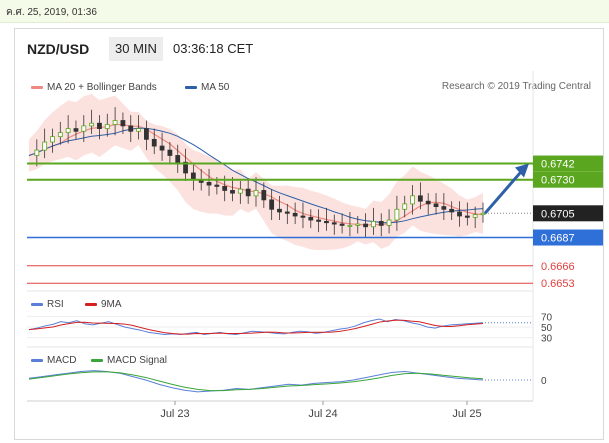 This screenshot has width=609, height=443. I want to click on resistance-label-box, so click(568, 163).